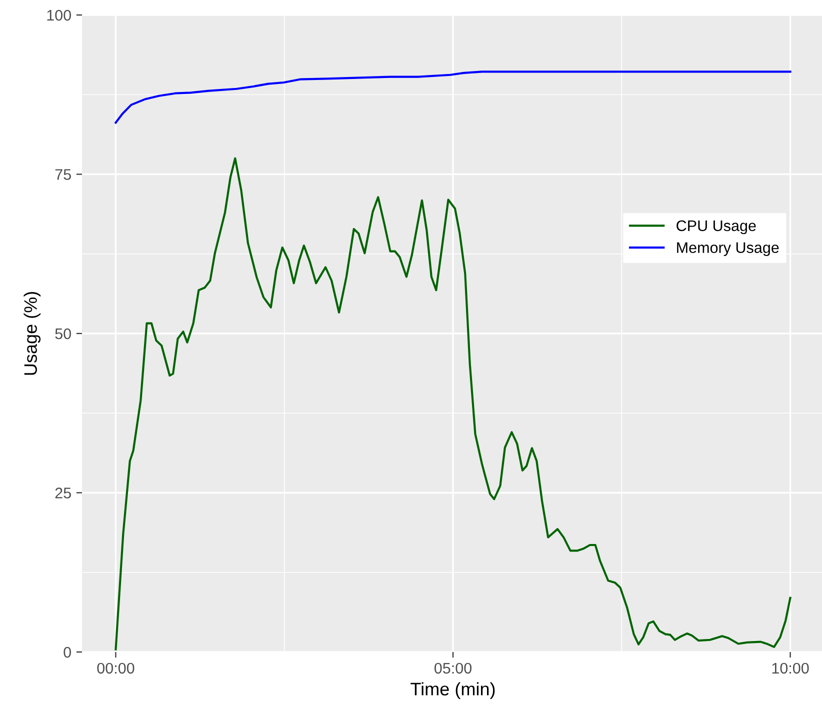  What do you see at coordinates (716, 227) in the screenshot?
I see `legend-label: CPU Usage` at bounding box center [716, 227].